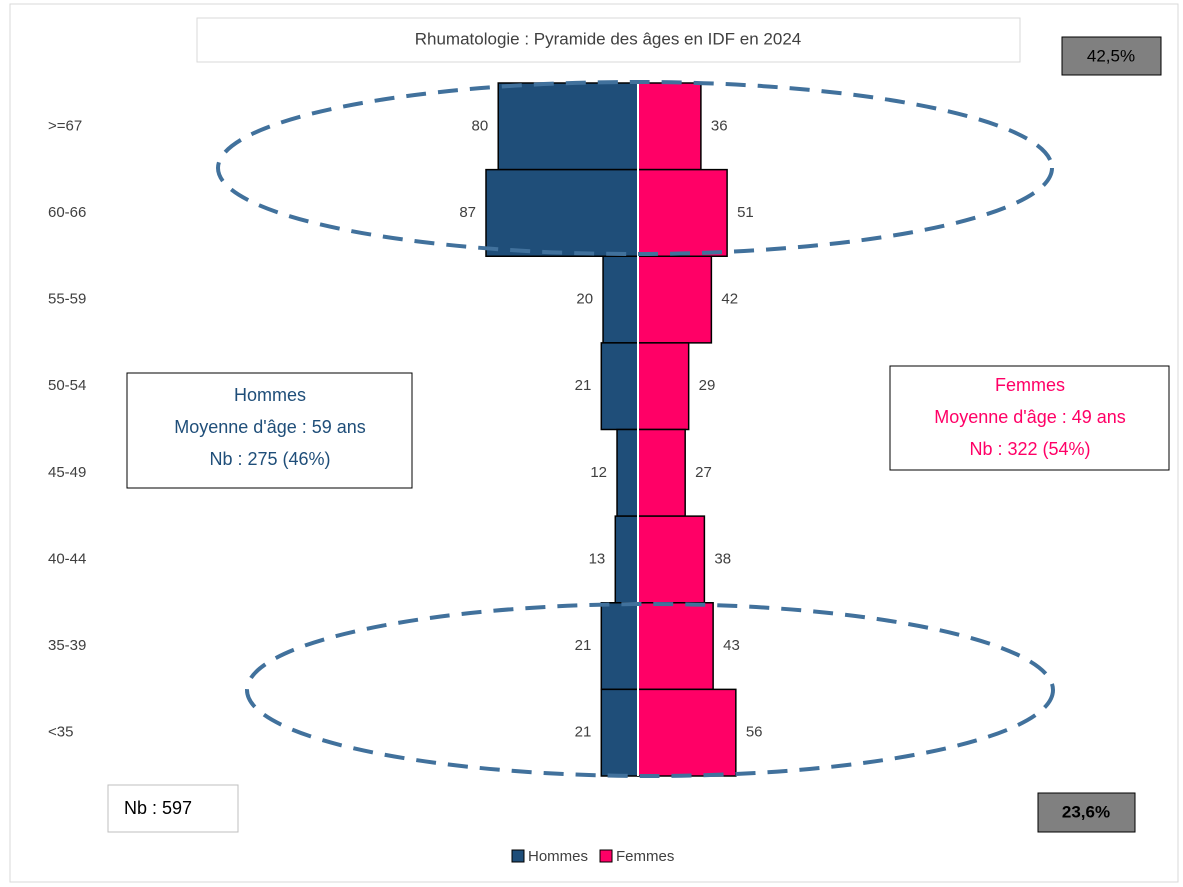 This screenshot has width=1183, height=887. I want to click on data-label: 27, so click(703, 472).